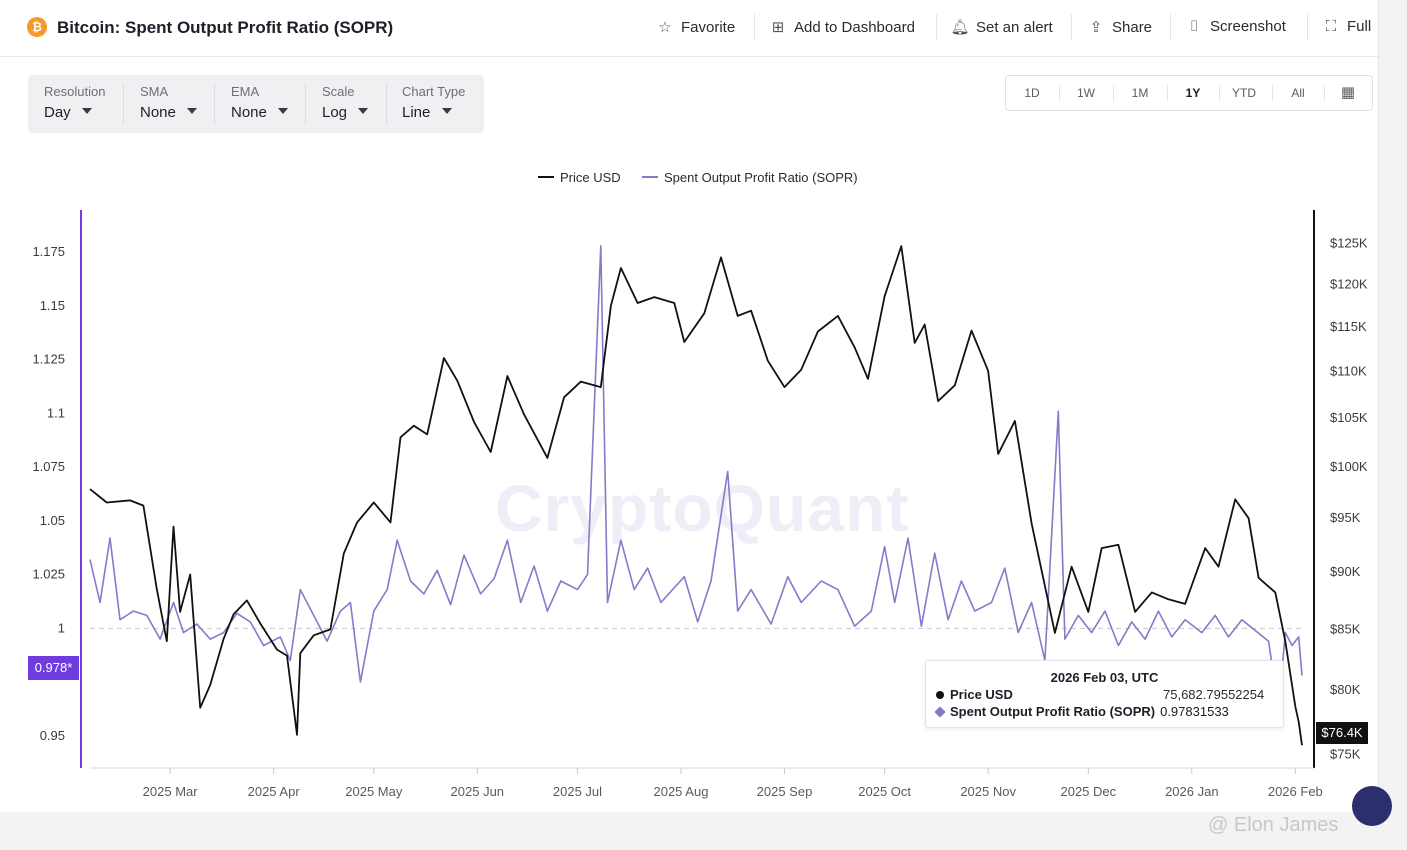 The height and width of the screenshot is (850, 1407). I want to click on dot-icon, so click(940, 695).